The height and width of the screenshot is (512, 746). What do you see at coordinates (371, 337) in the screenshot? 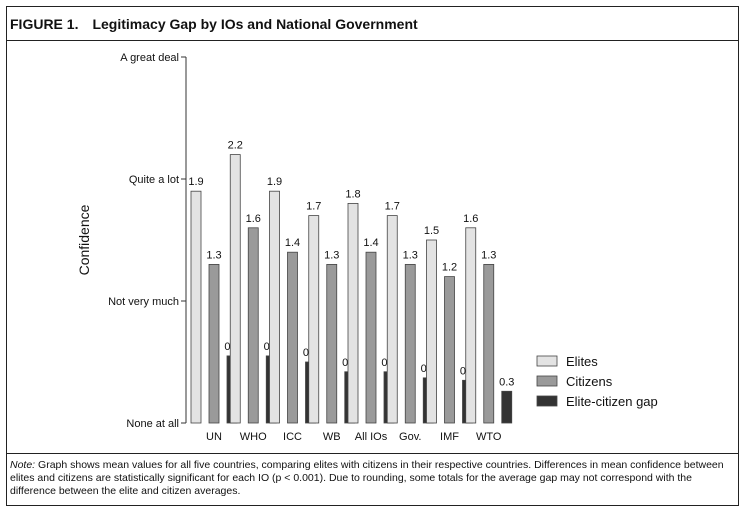
I see `bar-citizens-allios` at bounding box center [371, 337].